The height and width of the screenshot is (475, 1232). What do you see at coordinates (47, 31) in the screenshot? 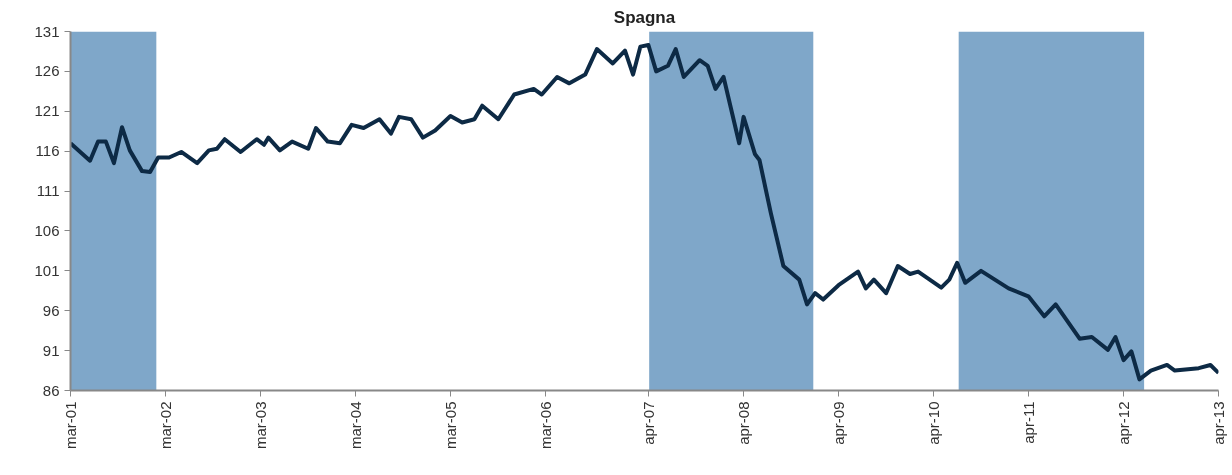
I see `y-tick-label: 131` at bounding box center [47, 31].